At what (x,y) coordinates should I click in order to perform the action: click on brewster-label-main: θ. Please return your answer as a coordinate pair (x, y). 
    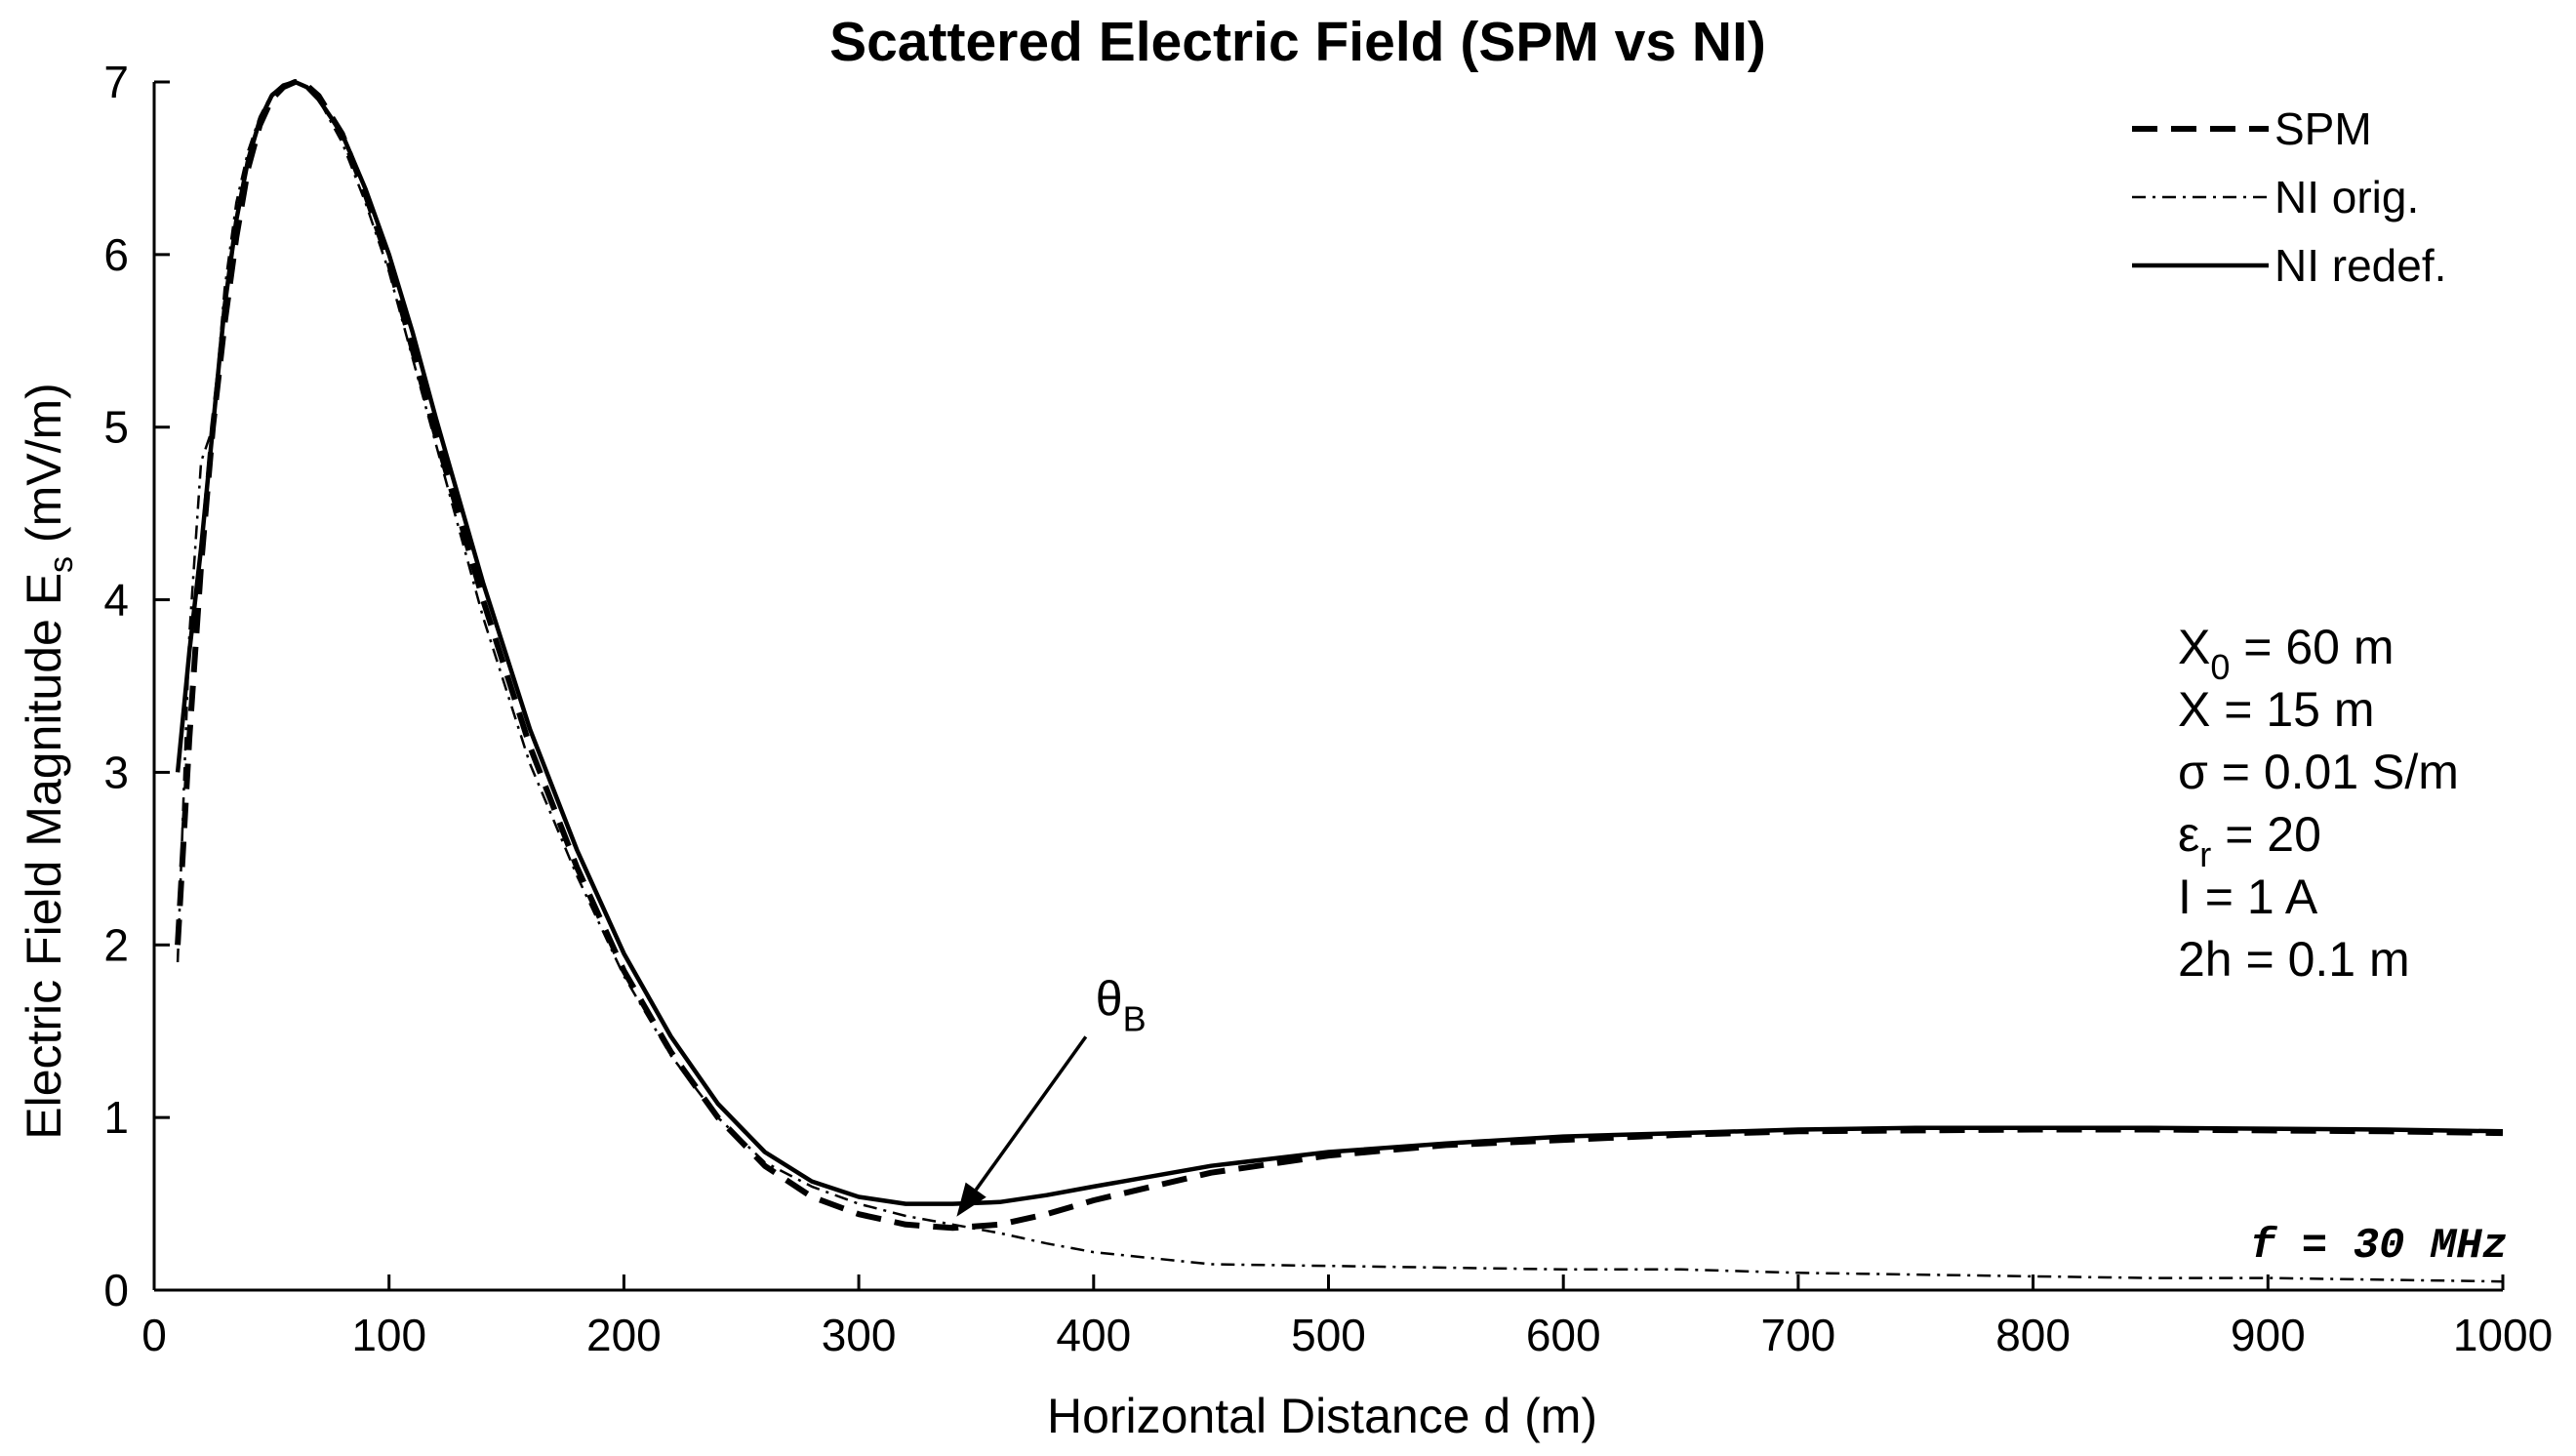
    Looking at the image, I should click on (1109, 998).